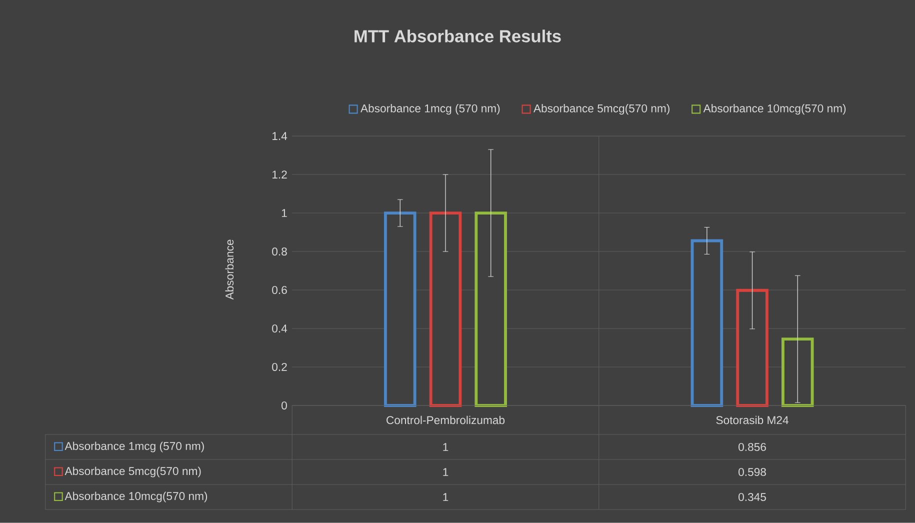  I want to click on y-tick-label: 0.4, so click(280, 328).